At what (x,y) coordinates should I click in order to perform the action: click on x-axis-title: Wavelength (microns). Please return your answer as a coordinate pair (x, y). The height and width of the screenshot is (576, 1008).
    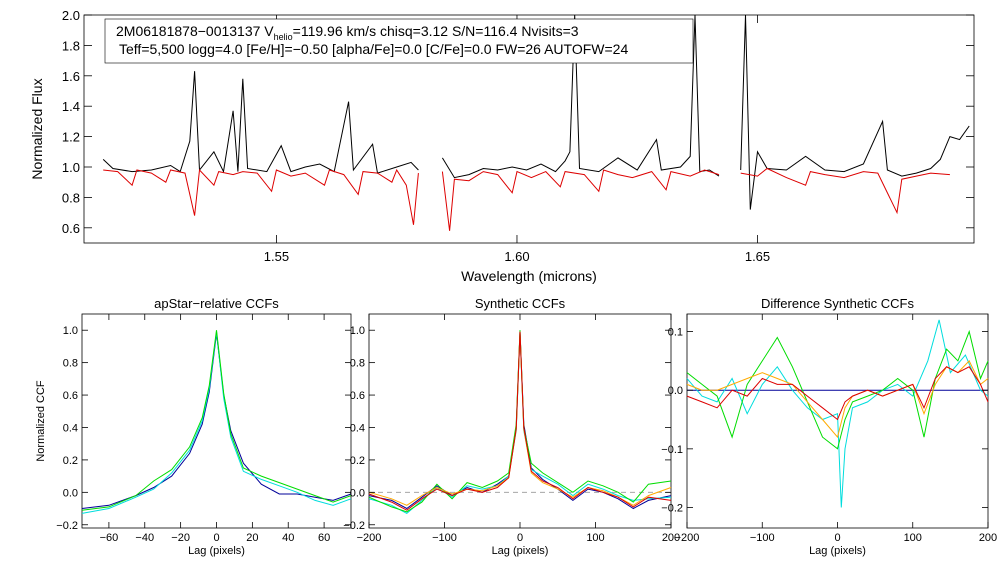
    Looking at the image, I should click on (529, 276).